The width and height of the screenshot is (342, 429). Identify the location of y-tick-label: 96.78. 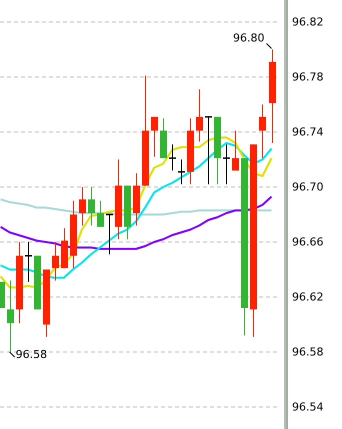
(308, 77).